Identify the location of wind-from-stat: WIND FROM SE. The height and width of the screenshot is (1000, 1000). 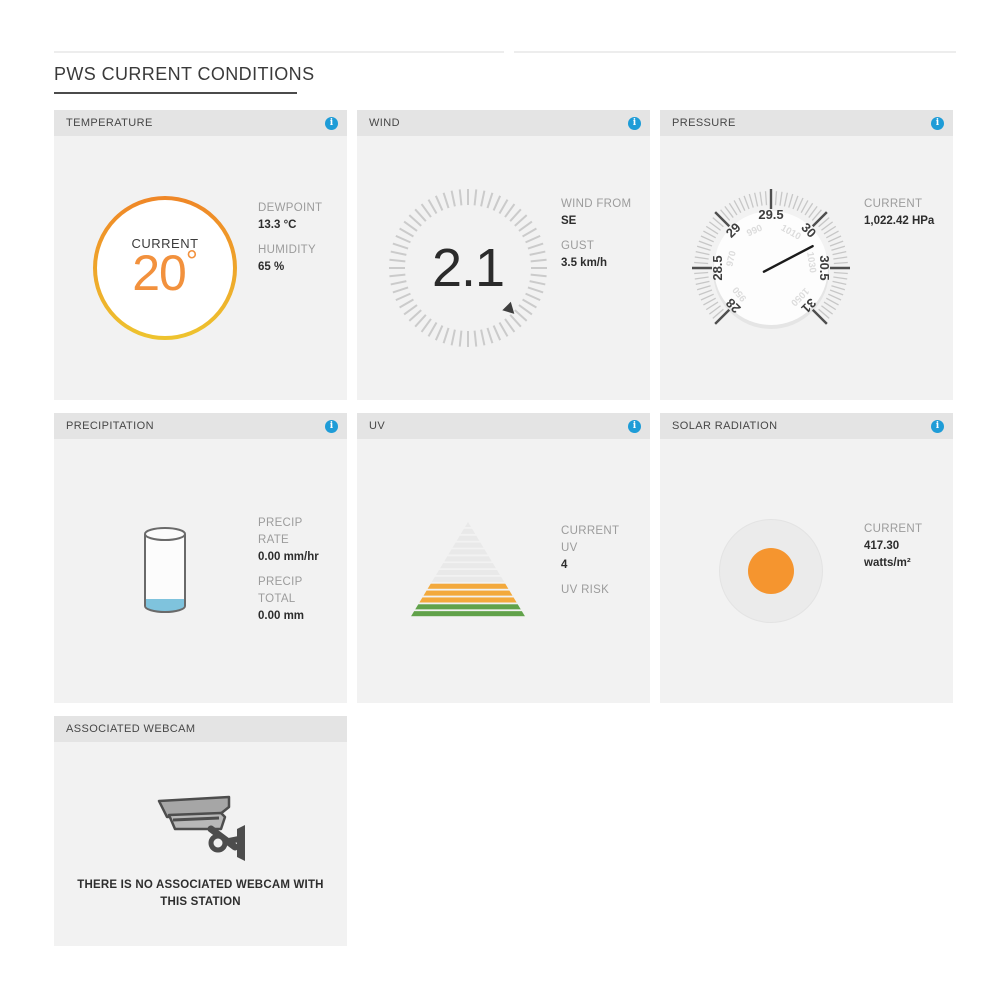
(607, 213).